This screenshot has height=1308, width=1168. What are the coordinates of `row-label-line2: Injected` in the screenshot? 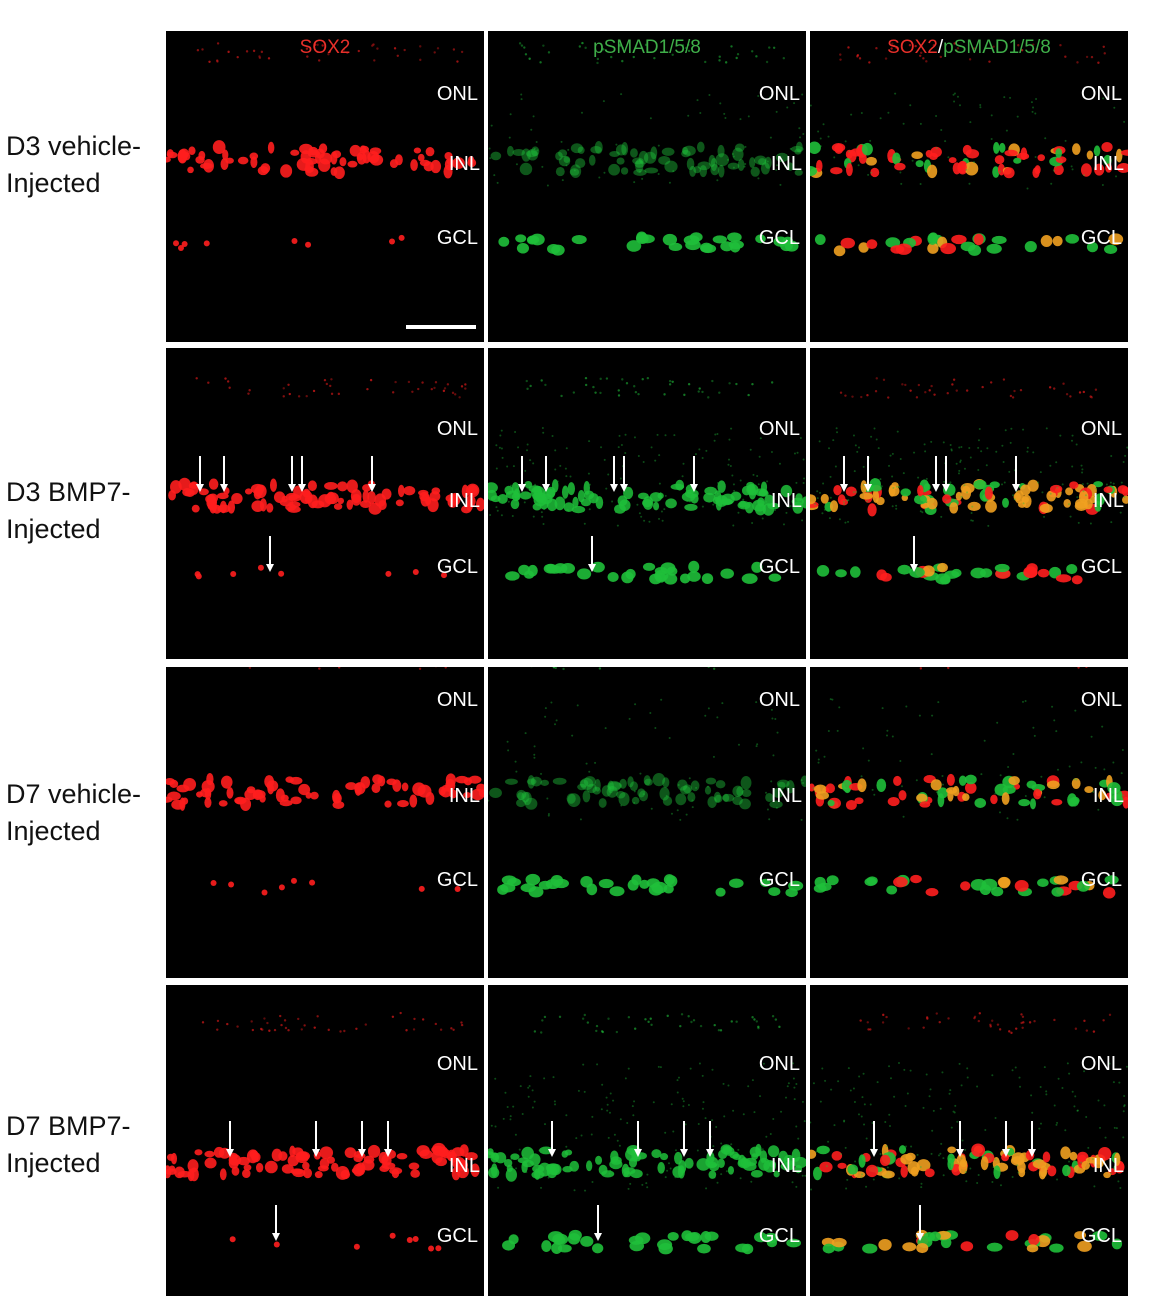 It's located at (53, 529).